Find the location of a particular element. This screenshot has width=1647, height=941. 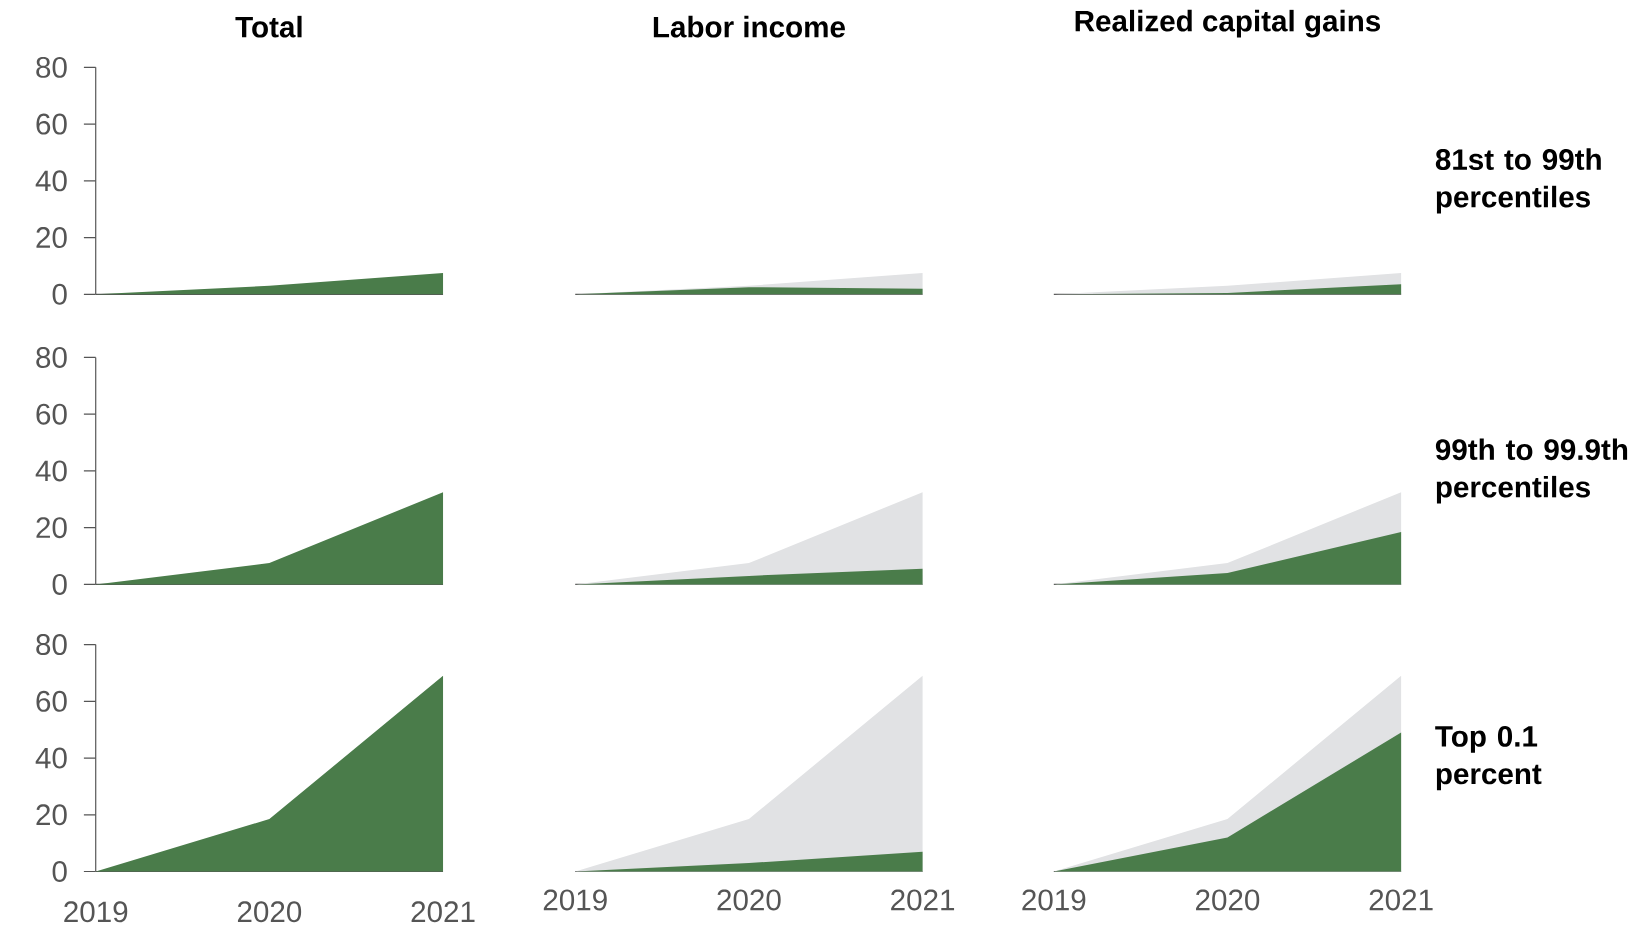

text: 81st to 99th percentiles is located at coordinates (1518, 181).